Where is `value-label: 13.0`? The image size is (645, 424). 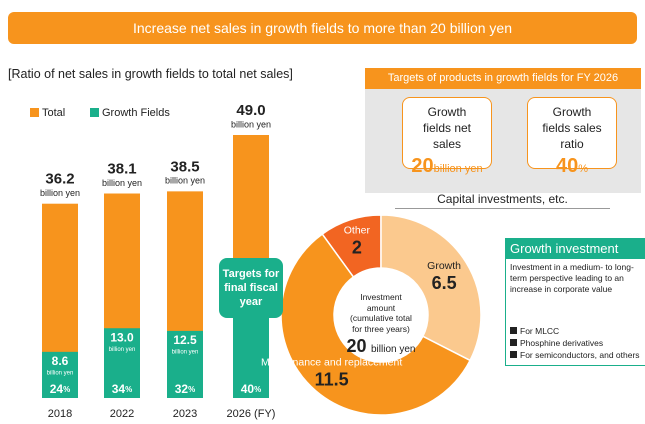
value-label: 13.0 is located at coordinates (122, 337).